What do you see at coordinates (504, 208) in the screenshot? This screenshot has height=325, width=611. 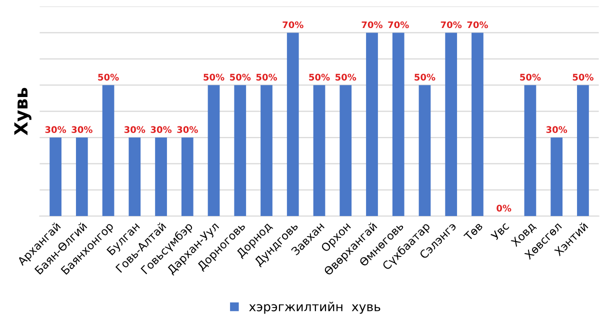 I see `data-label: 0%` at bounding box center [504, 208].